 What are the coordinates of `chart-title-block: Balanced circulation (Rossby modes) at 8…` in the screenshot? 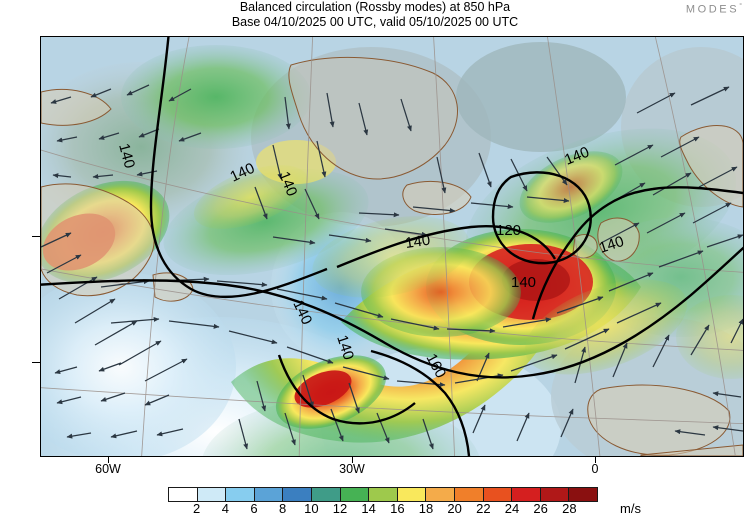 It's located at (375, 15).